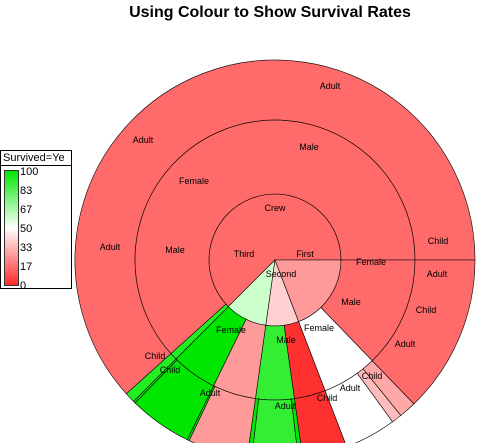 The width and height of the screenshot is (486, 443). Describe the element at coordinates (143, 140) in the screenshot. I see `label-crew-female-adult: Adult` at that location.